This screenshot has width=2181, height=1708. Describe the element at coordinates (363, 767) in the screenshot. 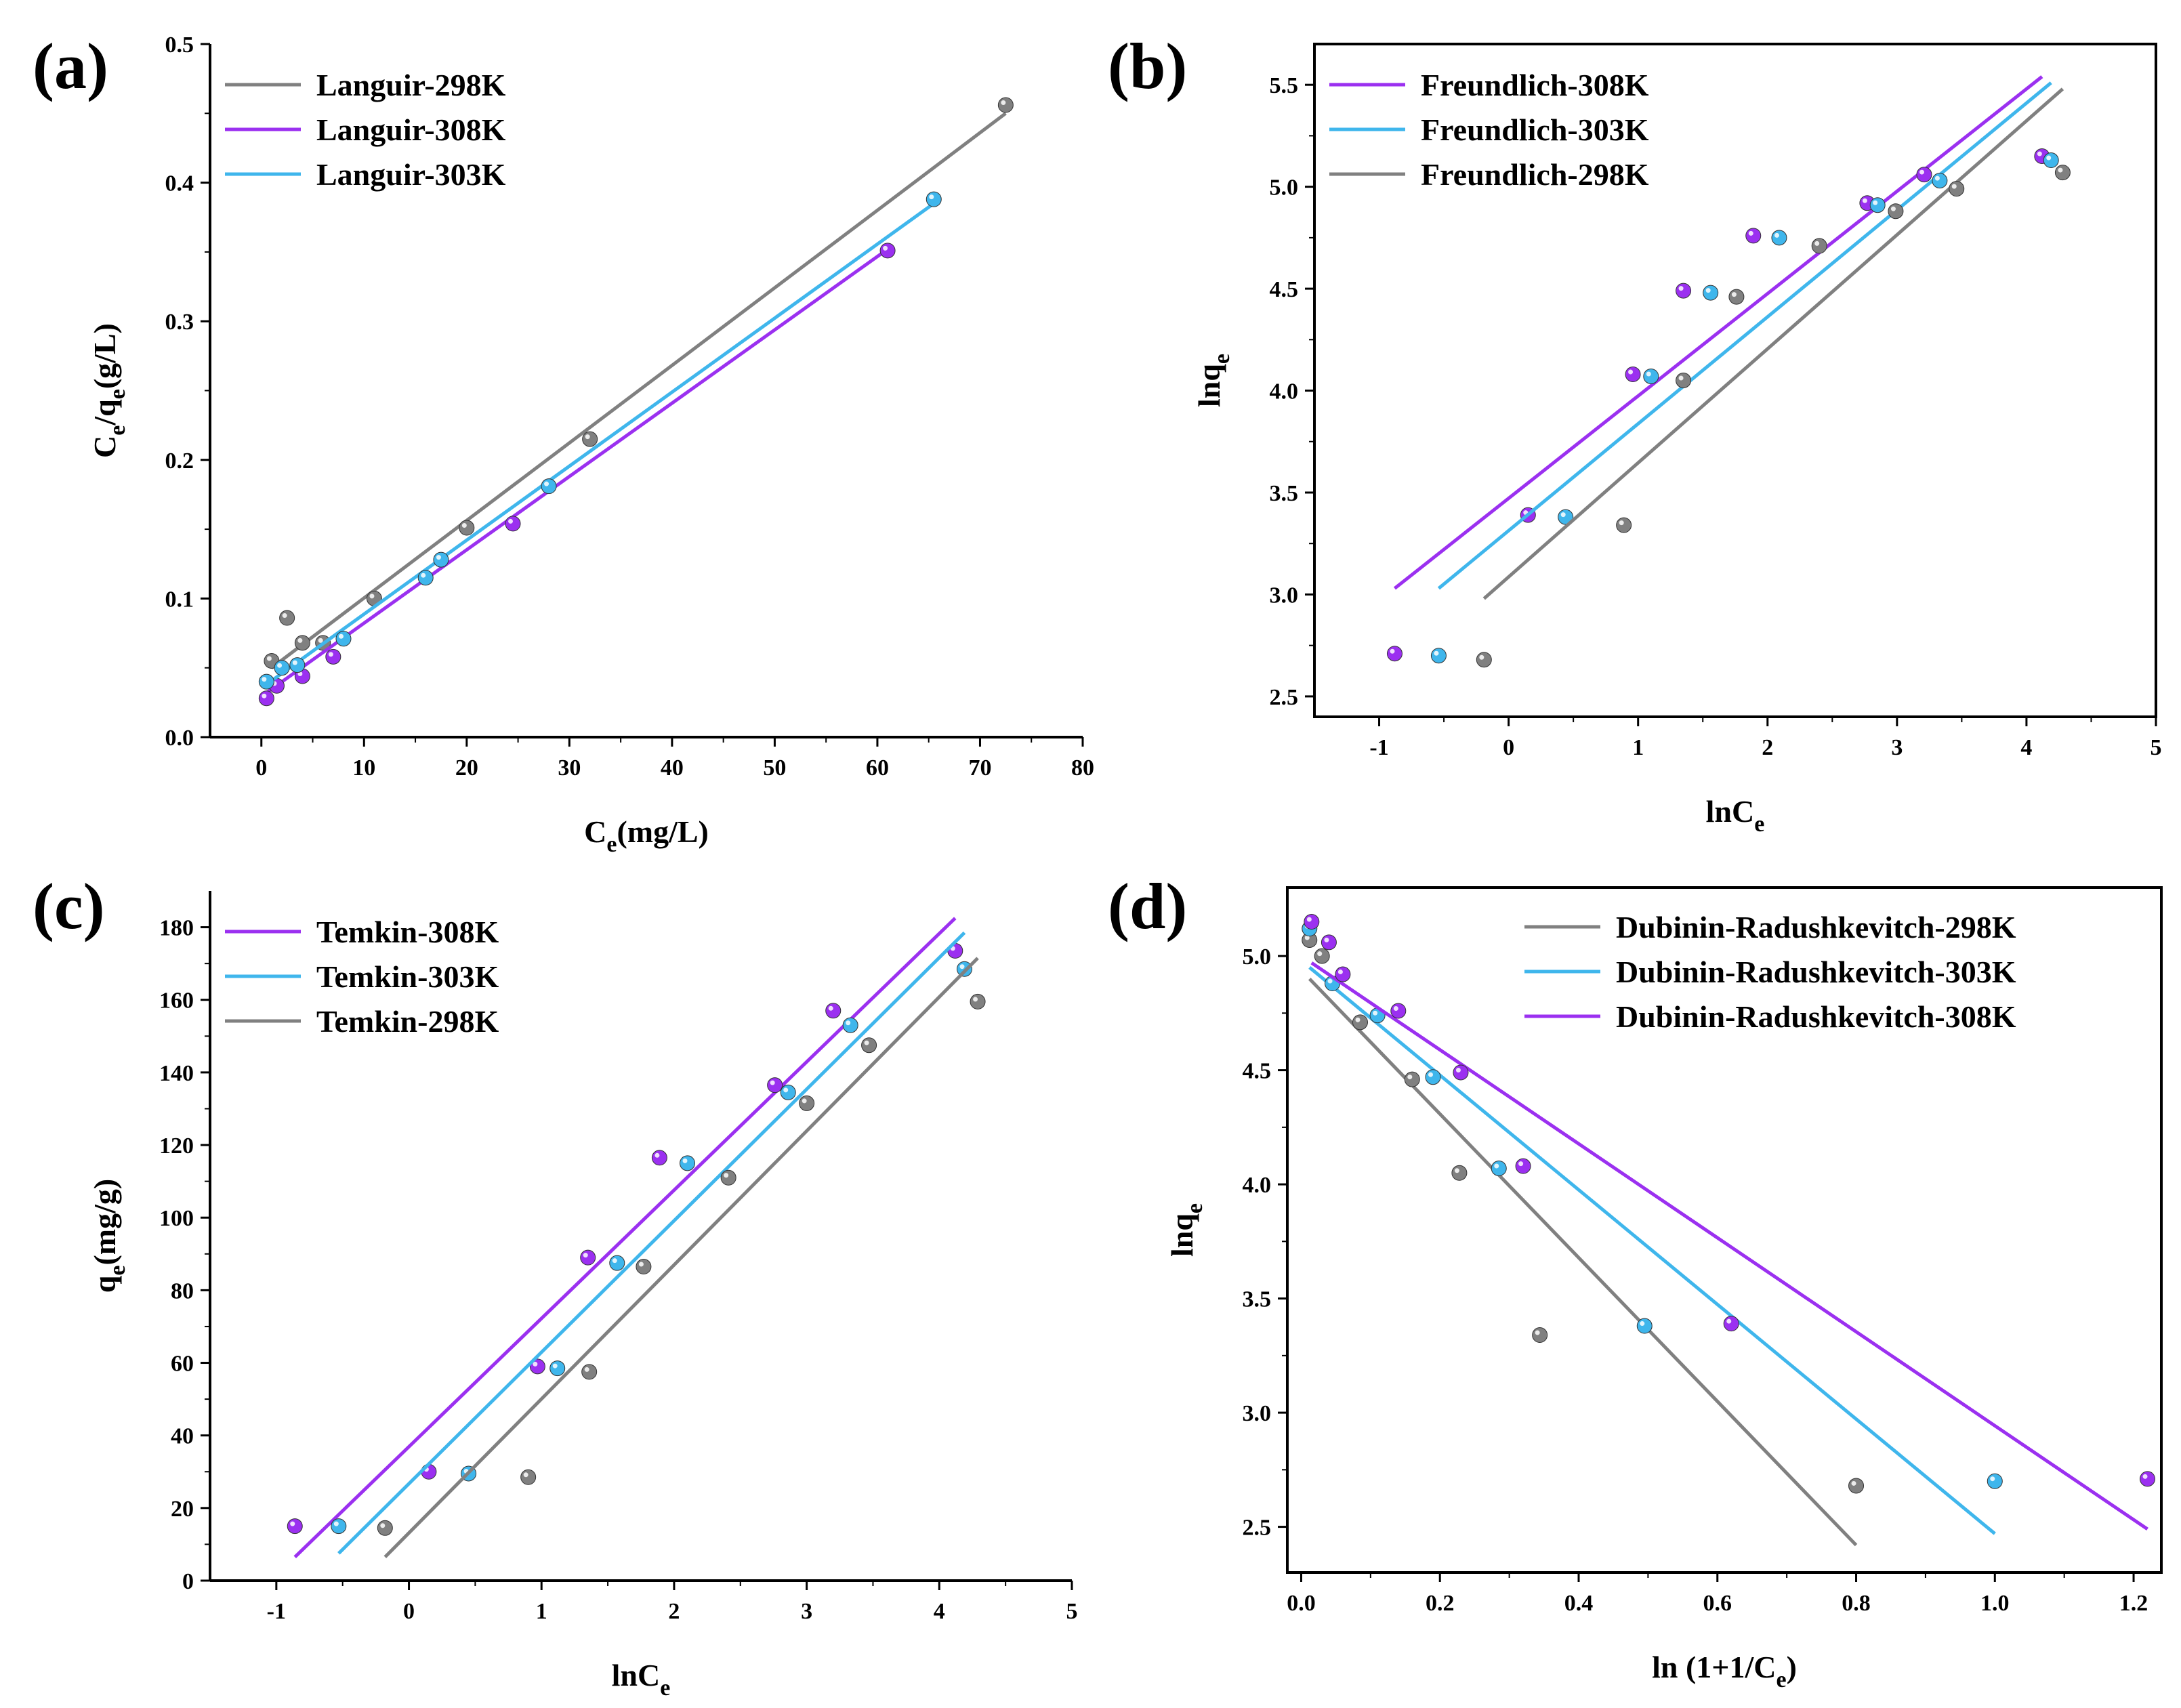

I see `x-tick-label: 10` at that location.